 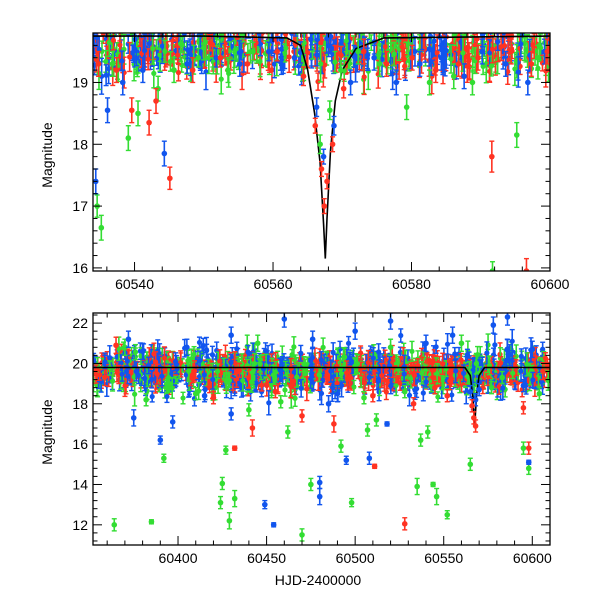 What do you see at coordinates (134, 284) in the screenshot?
I see `x-tick-label: 60540` at bounding box center [134, 284].